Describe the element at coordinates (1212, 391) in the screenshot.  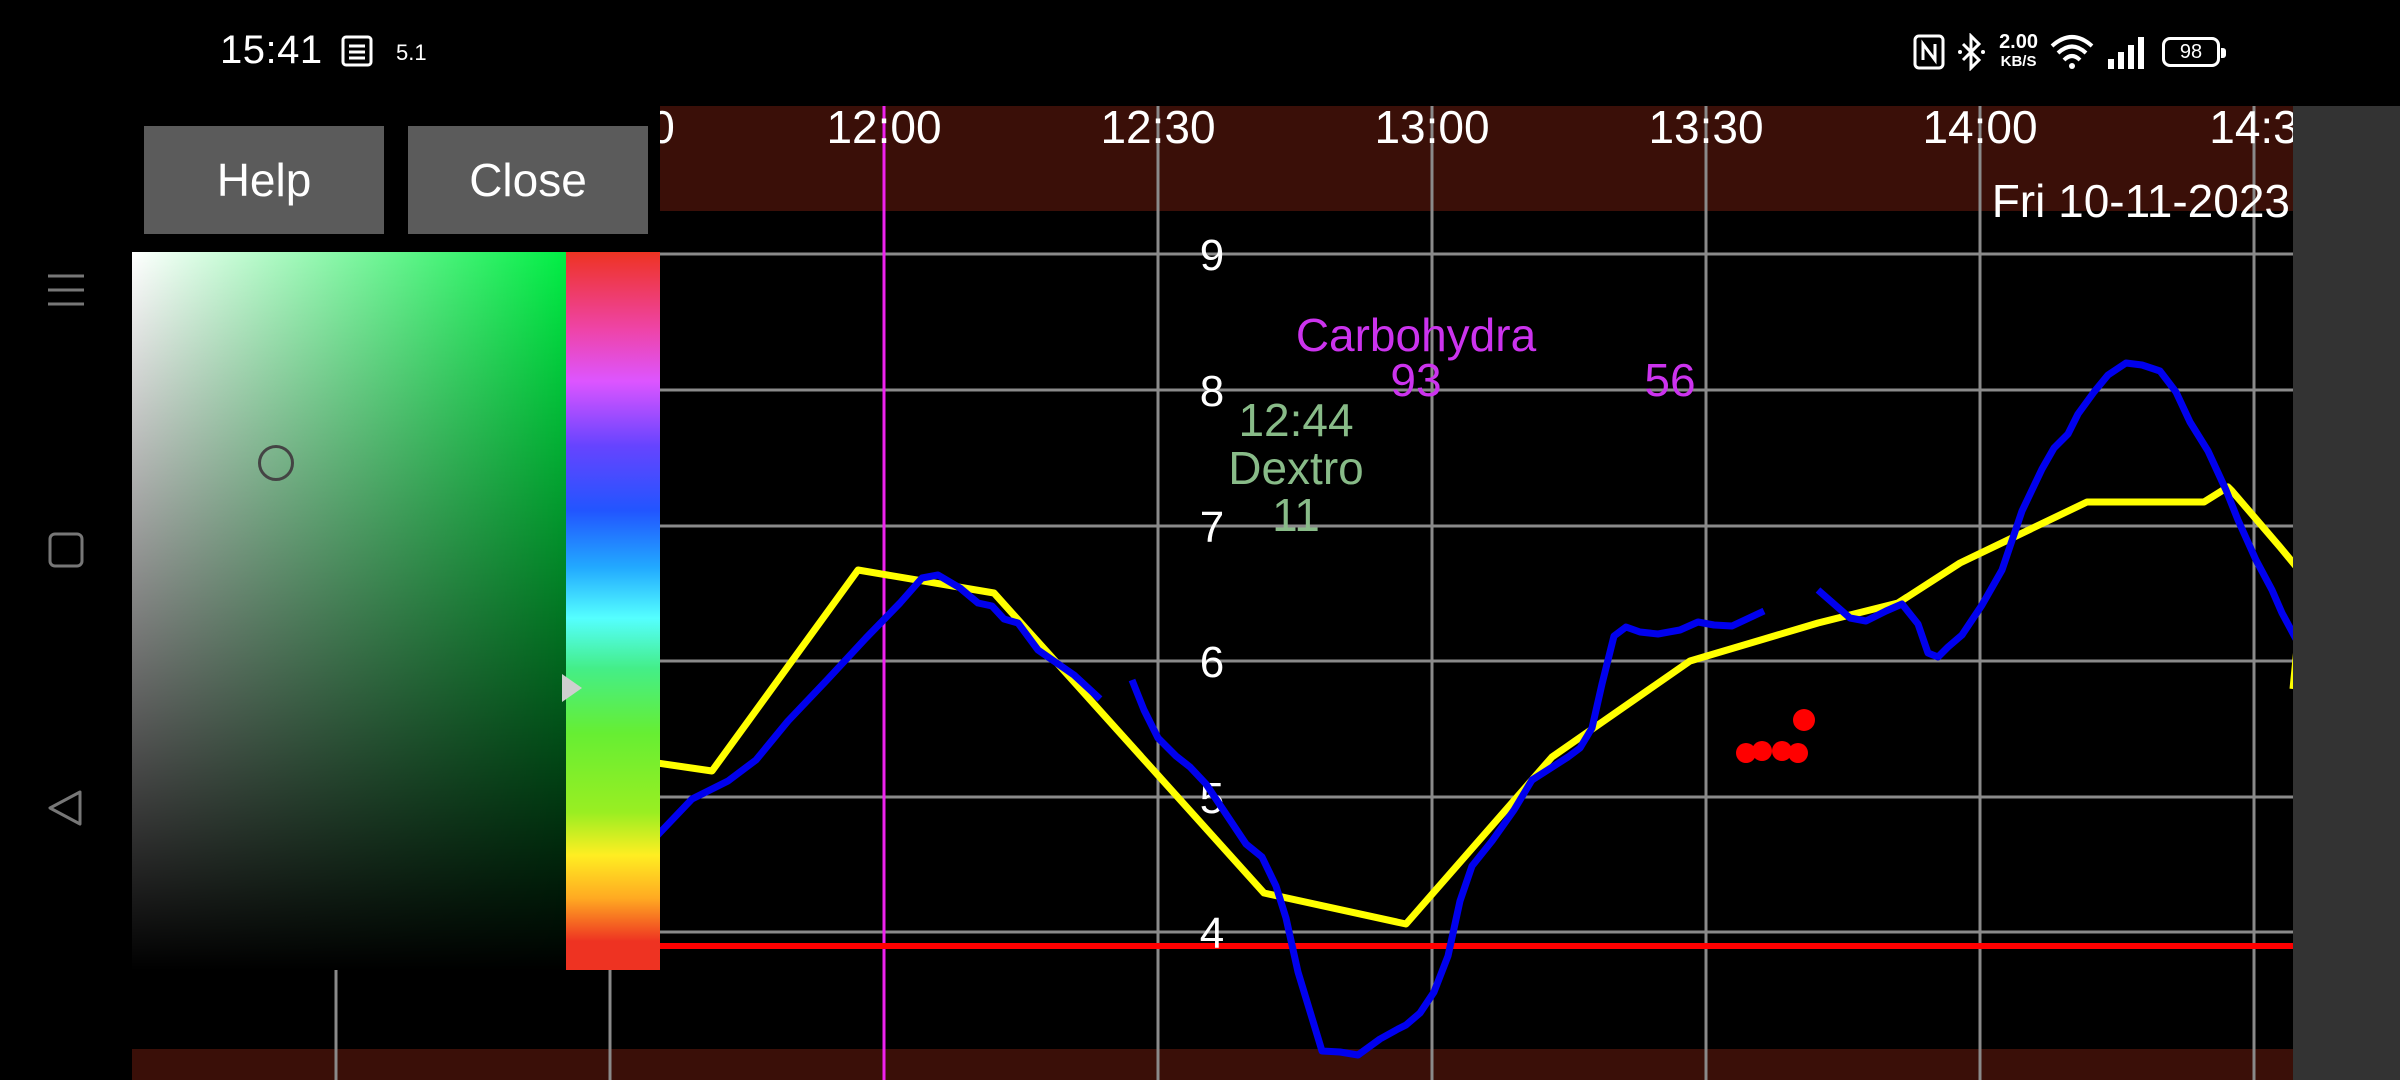
I see `y-tick-label: 8` at that location.